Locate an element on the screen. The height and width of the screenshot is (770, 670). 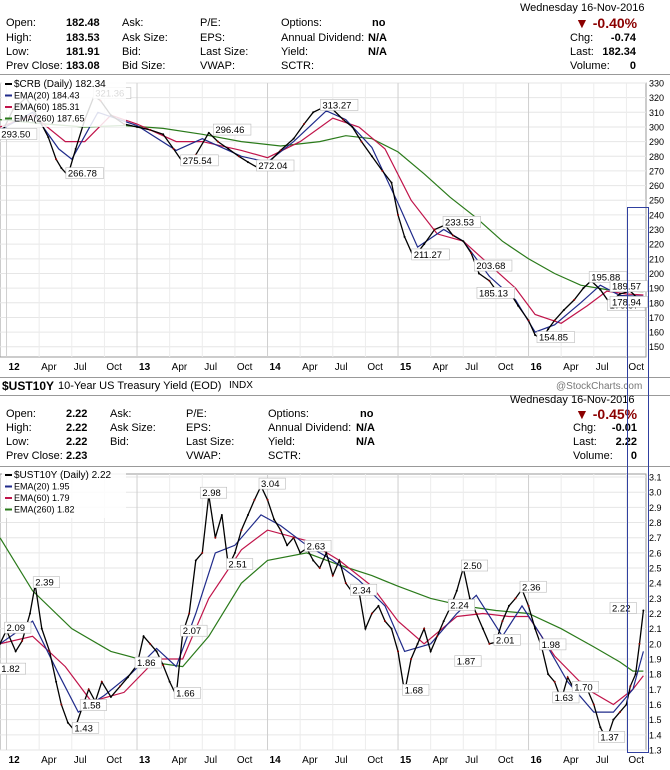
annotation-label: 211.27 is located at coordinates (428, 255).